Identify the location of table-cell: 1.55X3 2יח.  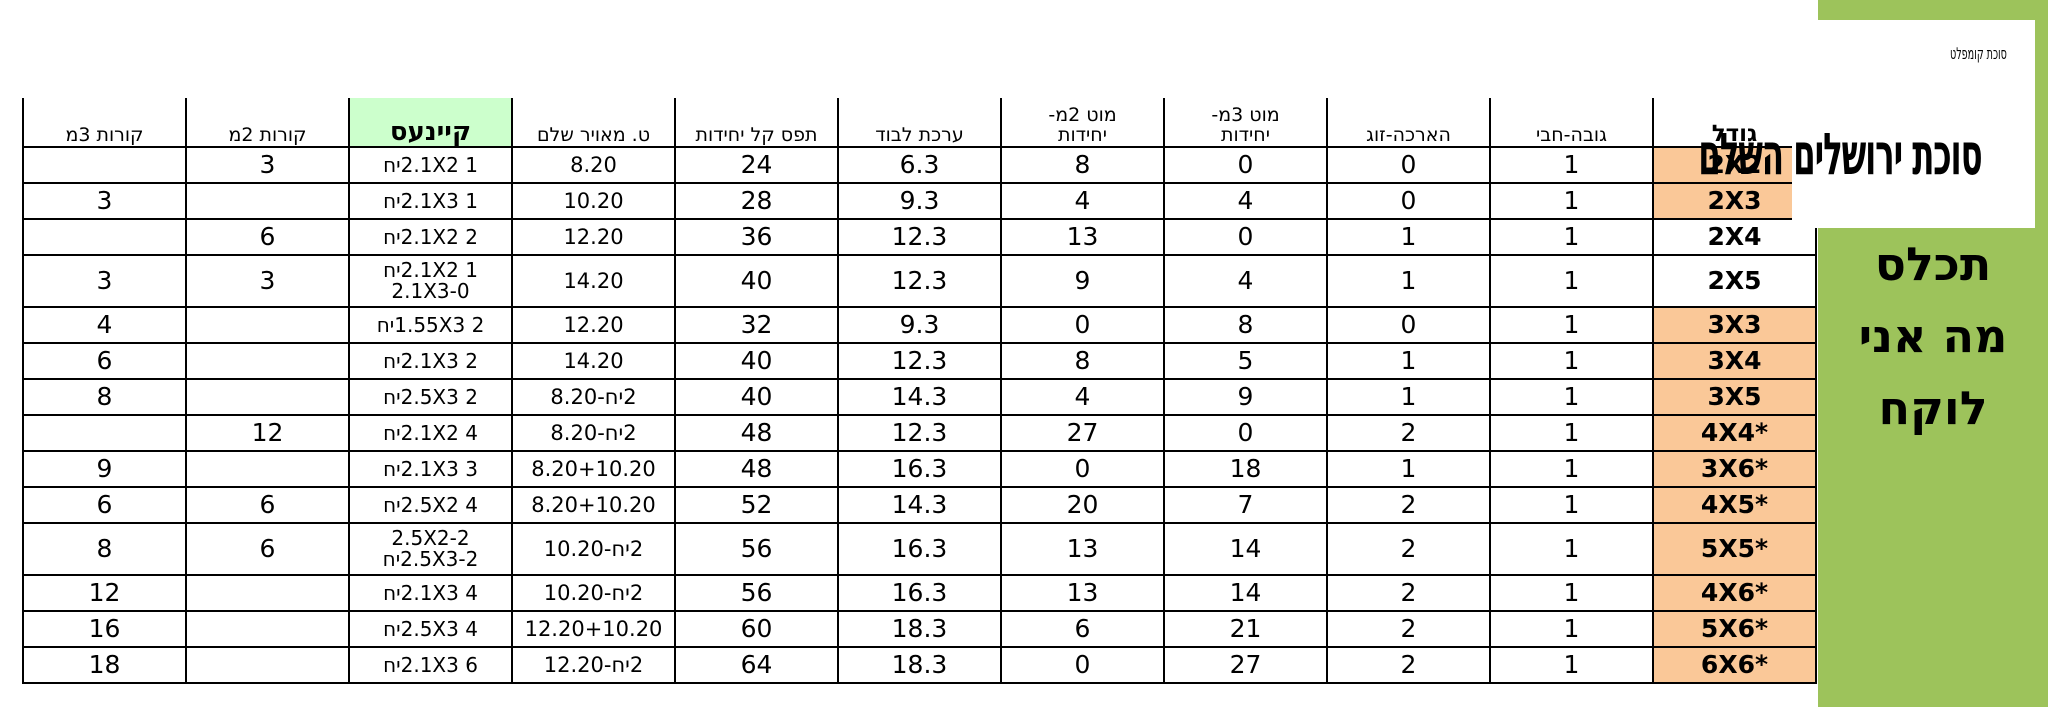
(430, 325).